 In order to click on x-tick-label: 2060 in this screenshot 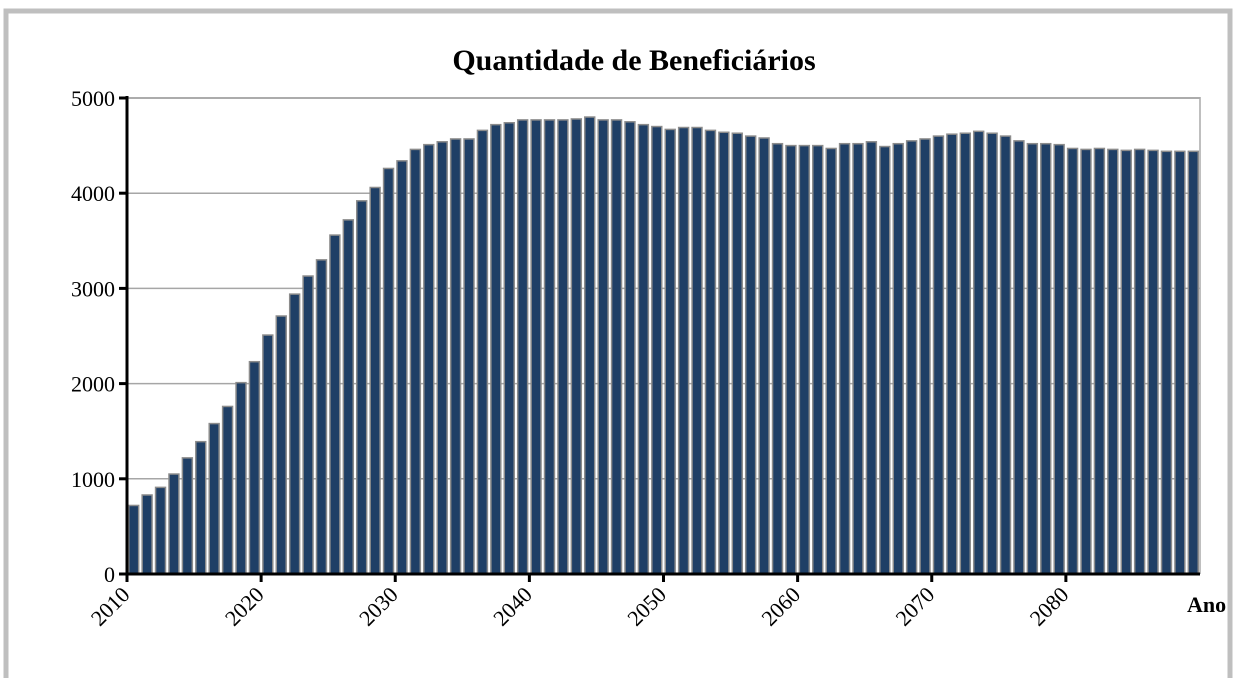, I will do `click(780, 606)`.